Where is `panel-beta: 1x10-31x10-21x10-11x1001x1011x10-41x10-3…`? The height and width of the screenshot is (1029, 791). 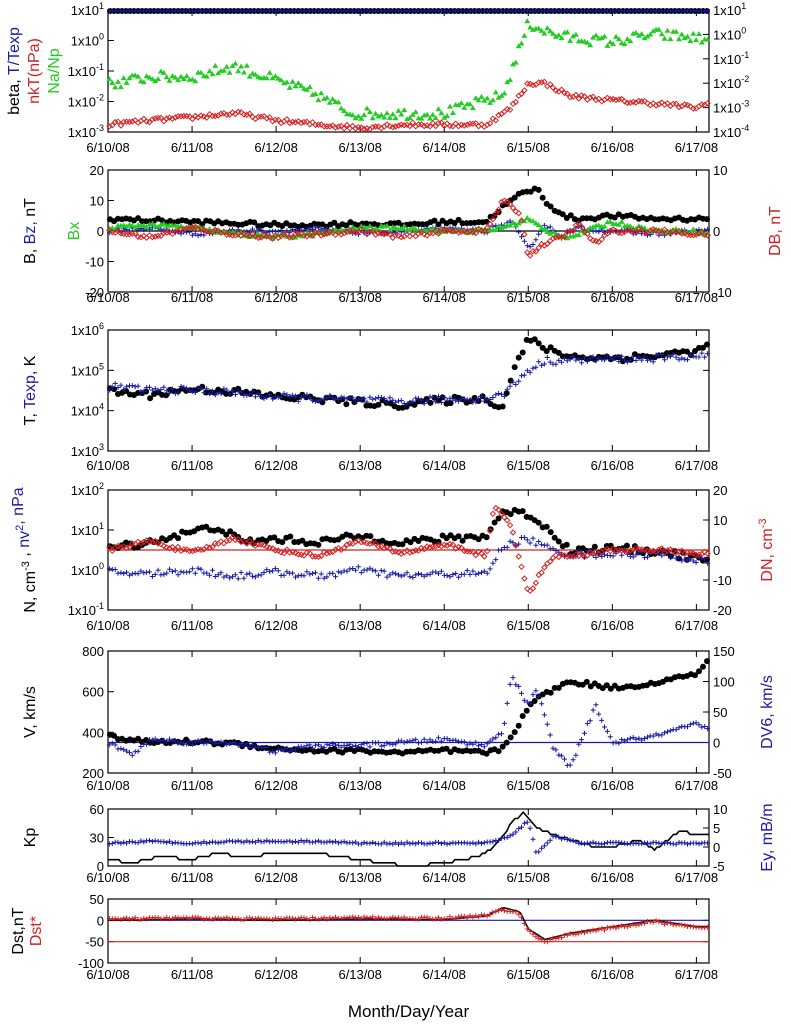 panel-beta: 1x10-31x10-21x10-11x1001x1011x10-41x10-3… is located at coordinates (377, 78).